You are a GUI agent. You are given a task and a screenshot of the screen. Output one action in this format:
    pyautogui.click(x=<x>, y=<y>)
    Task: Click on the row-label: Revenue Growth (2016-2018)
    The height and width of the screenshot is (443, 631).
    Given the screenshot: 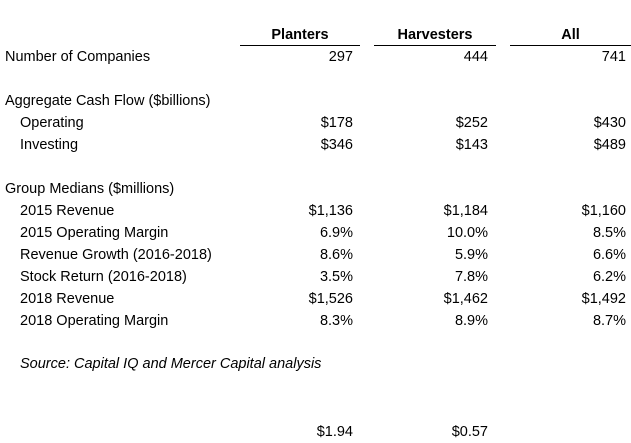 What is the action you would take?
    pyautogui.click(x=116, y=255)
    